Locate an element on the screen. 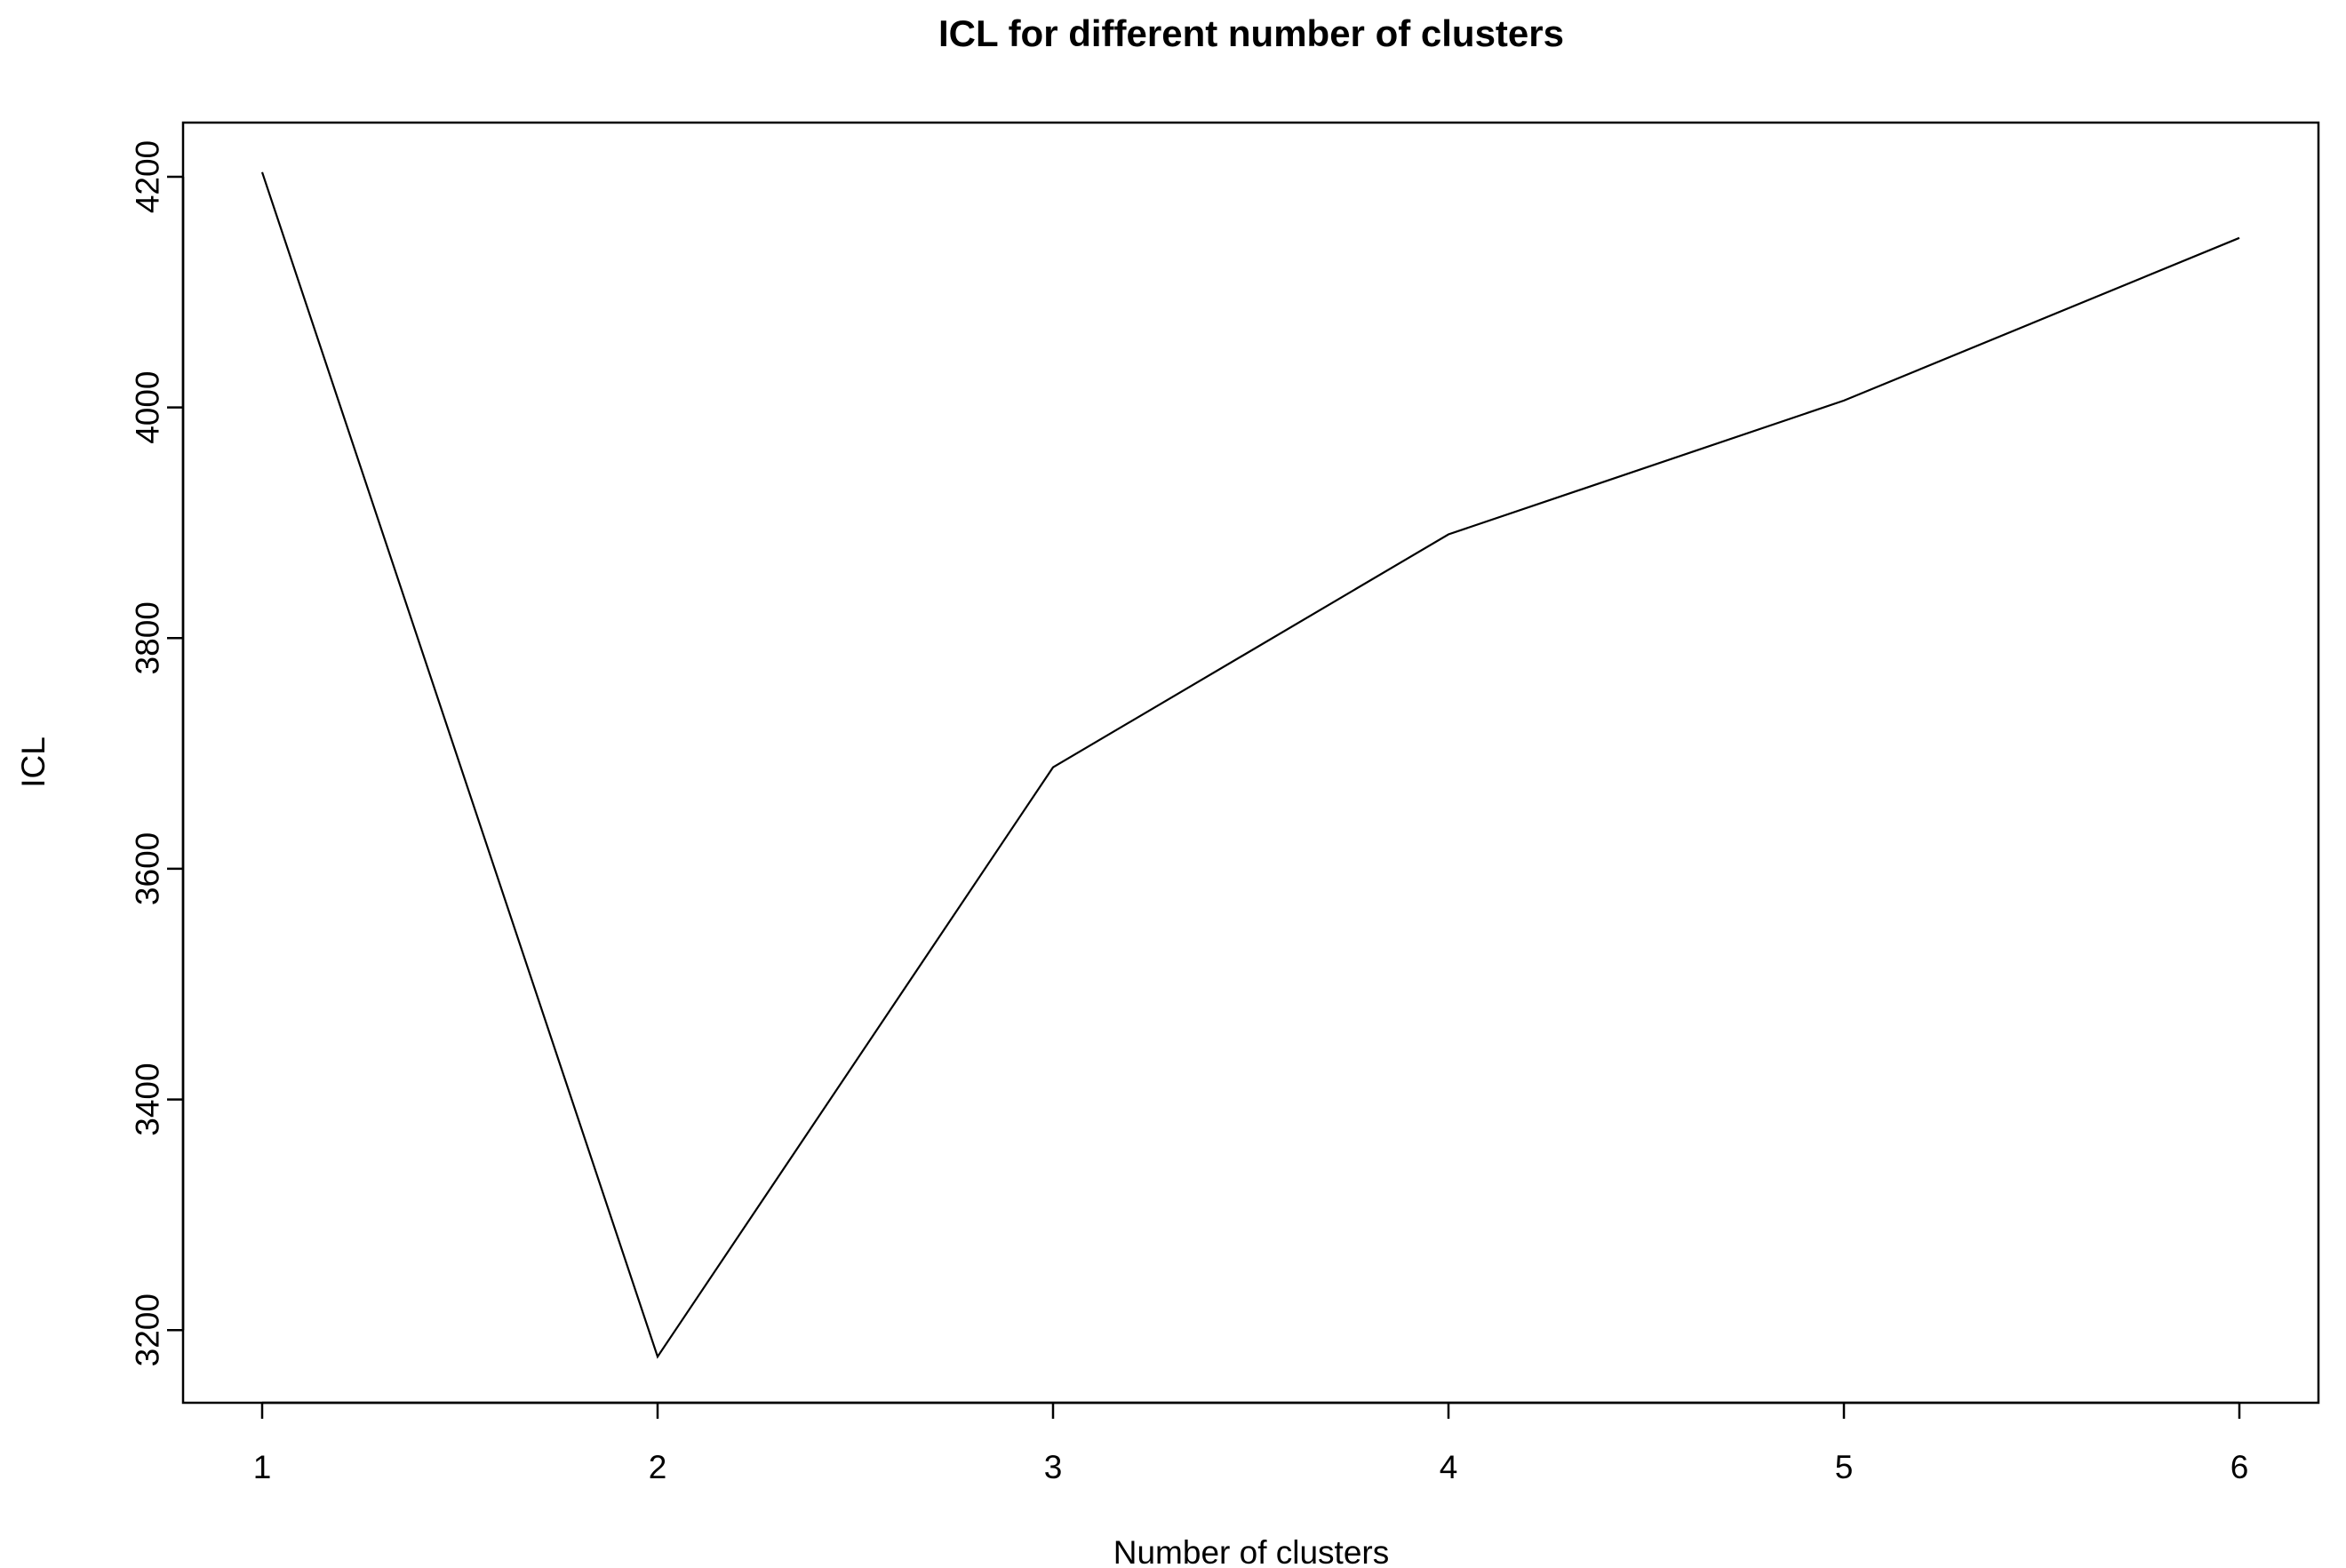 This screenshot has height=1568, width=2346. y-tick-label: 3600 is located at coordinates (148, 869).